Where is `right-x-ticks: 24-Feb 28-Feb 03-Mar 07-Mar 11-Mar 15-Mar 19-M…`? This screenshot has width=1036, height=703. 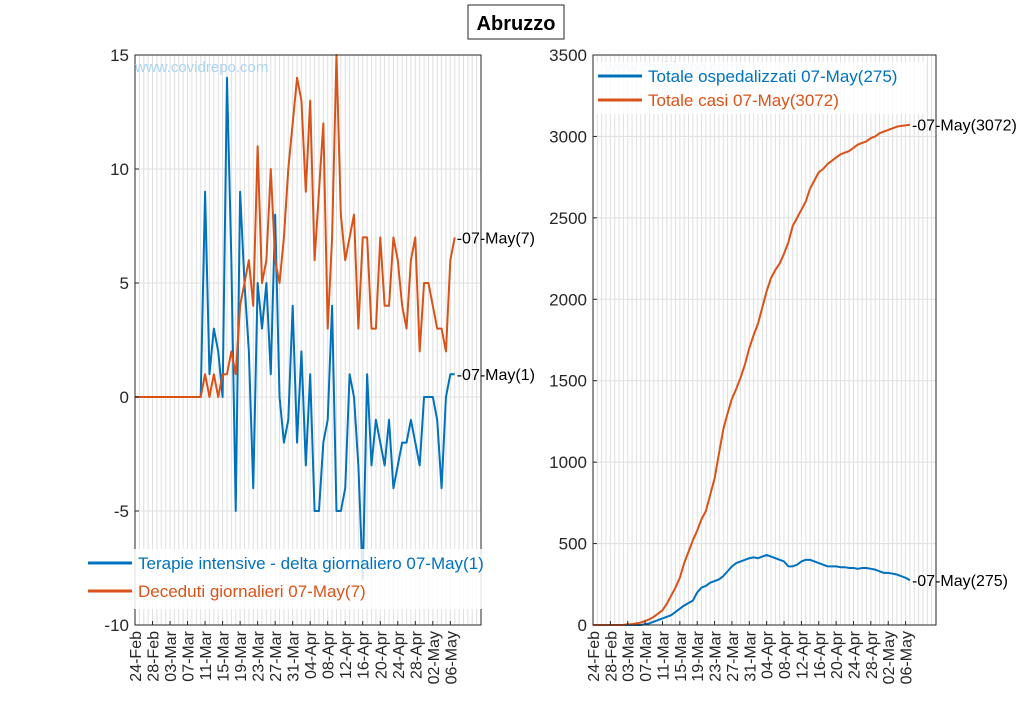 right-x-ticks: 24-Feb 28-Feb 03-Mar 07-Mar 11-Mar 15-Mar 19-M… is located at coordinates (751, 652).